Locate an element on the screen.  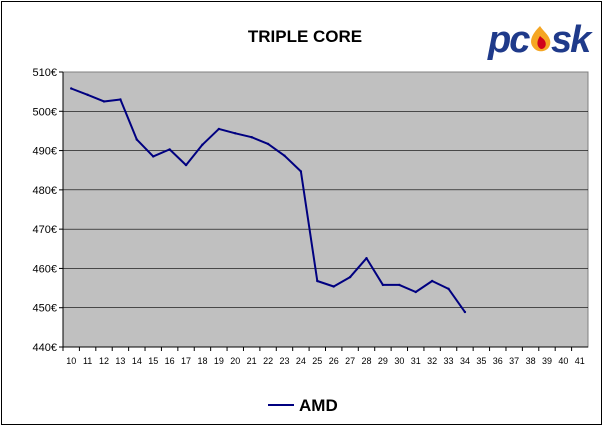
x-tick-label: 34 is located at coordinates (465, 361).